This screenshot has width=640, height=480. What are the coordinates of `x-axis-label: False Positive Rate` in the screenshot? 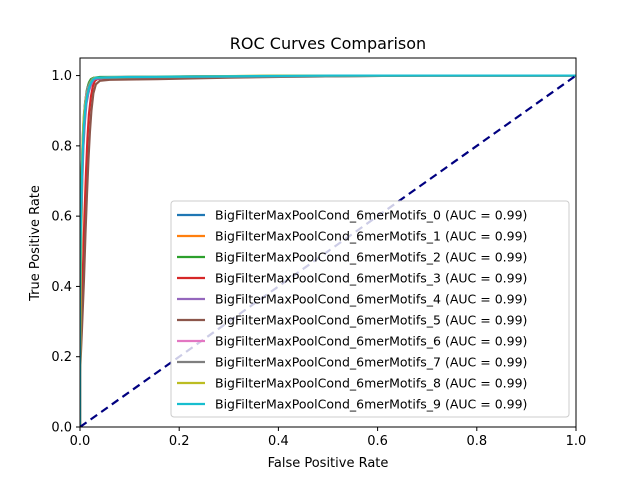 It's located at (328, 463).